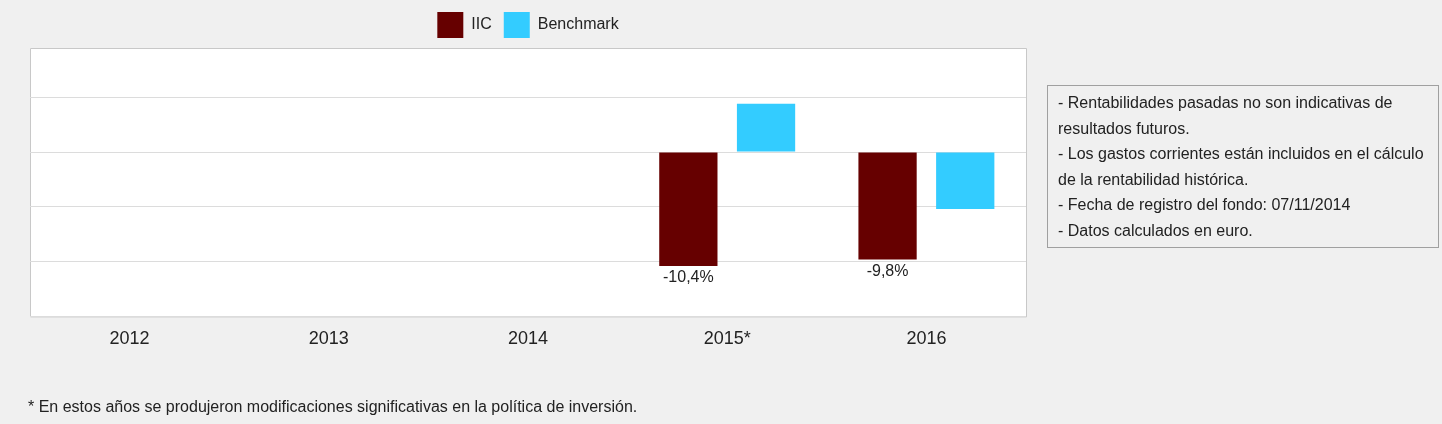  What do you see at coordinates (328, 338) in the screenshot?
I see `x-tick-label: 2013` at bounding box center [328, 338].